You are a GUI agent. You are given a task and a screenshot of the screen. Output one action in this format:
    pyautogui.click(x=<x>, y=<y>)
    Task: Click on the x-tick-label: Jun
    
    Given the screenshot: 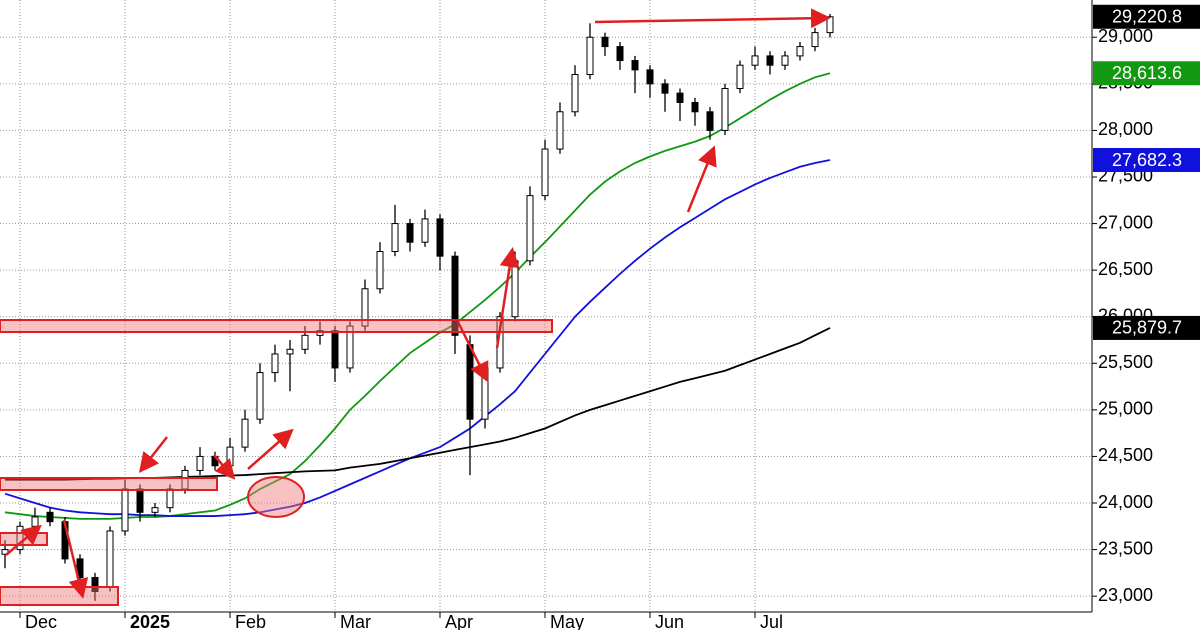 What is the action you would take?
    pyautogui.click(x=669, y=621)
    